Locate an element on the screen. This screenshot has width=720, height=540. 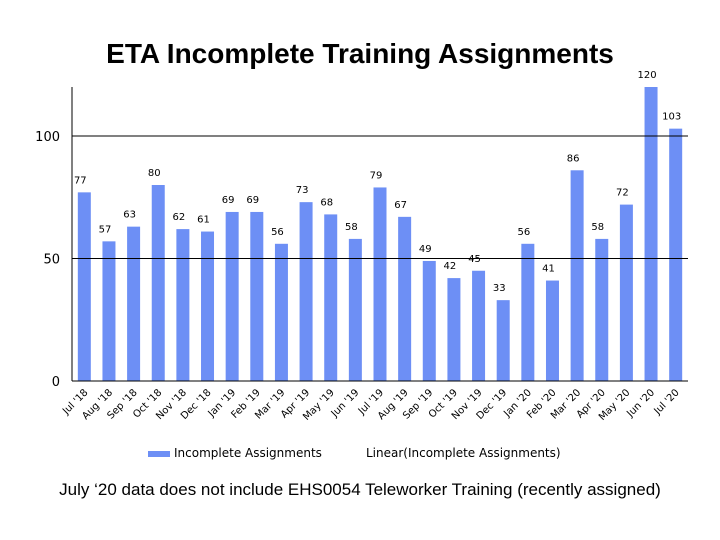
legend-series-label: Incomplete Assignments is located at coordinates (248, 453).